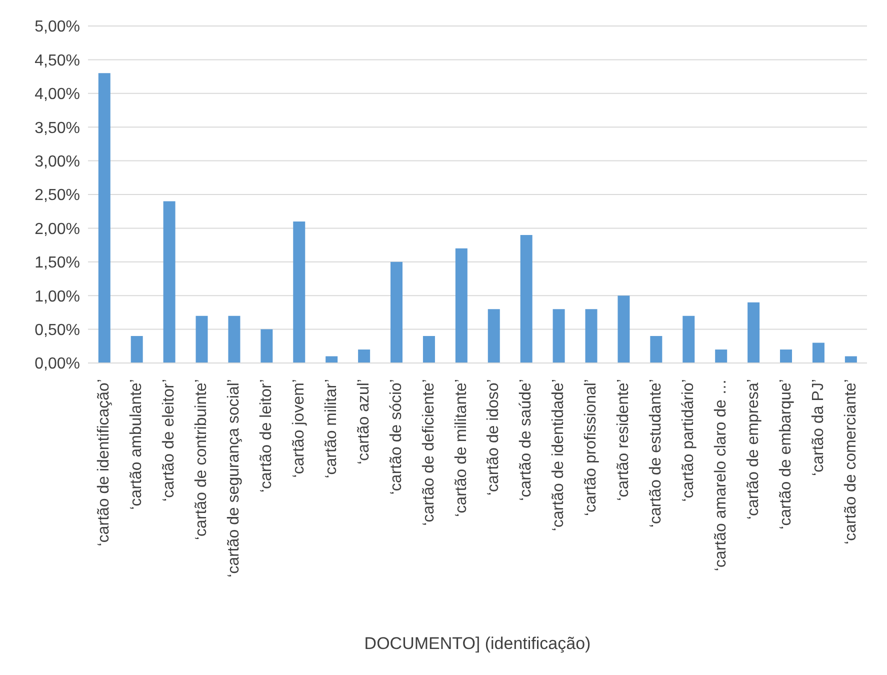 The image size is (887, 675). I want to click on x-tick-label: ‘cartão de empresa’, so click(753, 449).